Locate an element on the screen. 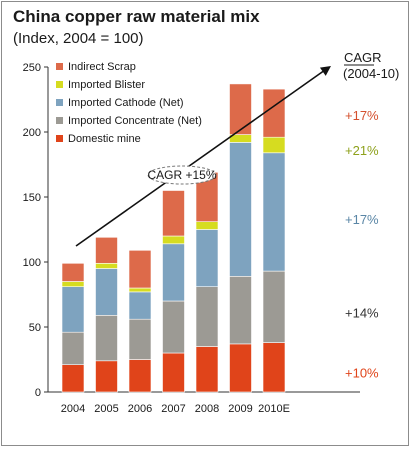 This screenshot has width=412, height=449. legend-label: Imported Blister is located at coordinates (106, 85).